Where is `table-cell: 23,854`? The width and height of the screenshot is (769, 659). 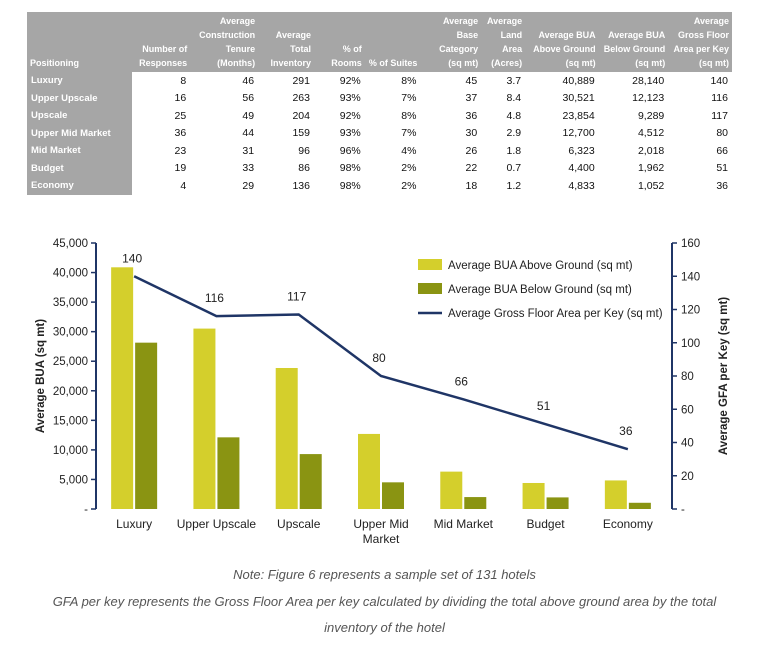
table-cell: 23,854 is located at coordinates (578, 115).